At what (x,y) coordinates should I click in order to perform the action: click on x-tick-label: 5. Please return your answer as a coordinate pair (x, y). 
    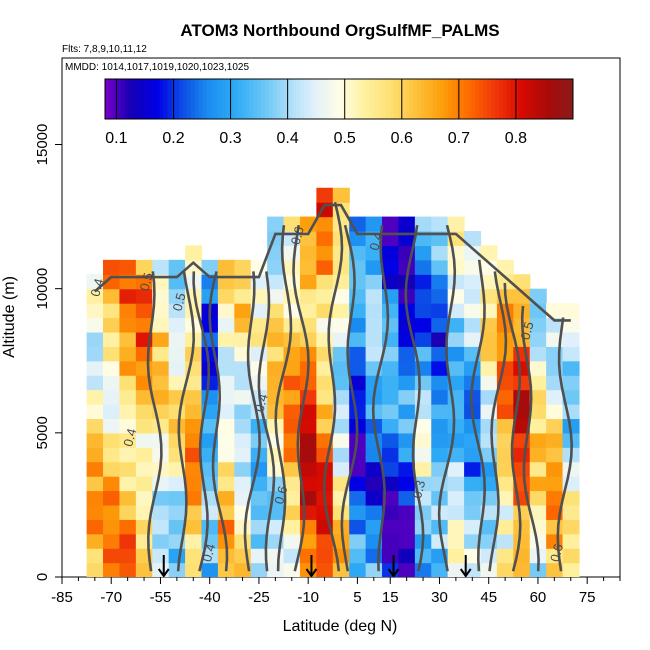
    Looking at the image, I should click on (357, 597).